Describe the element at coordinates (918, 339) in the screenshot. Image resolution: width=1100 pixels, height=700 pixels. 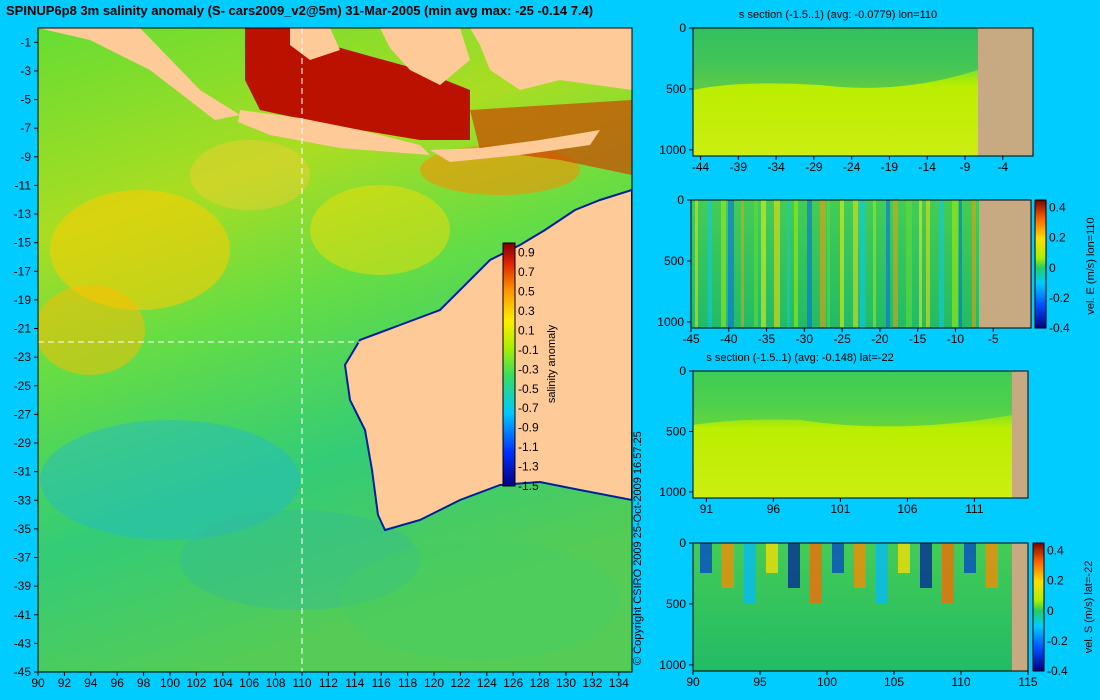
I see `section-2-x-tick-label: -15` at that location.